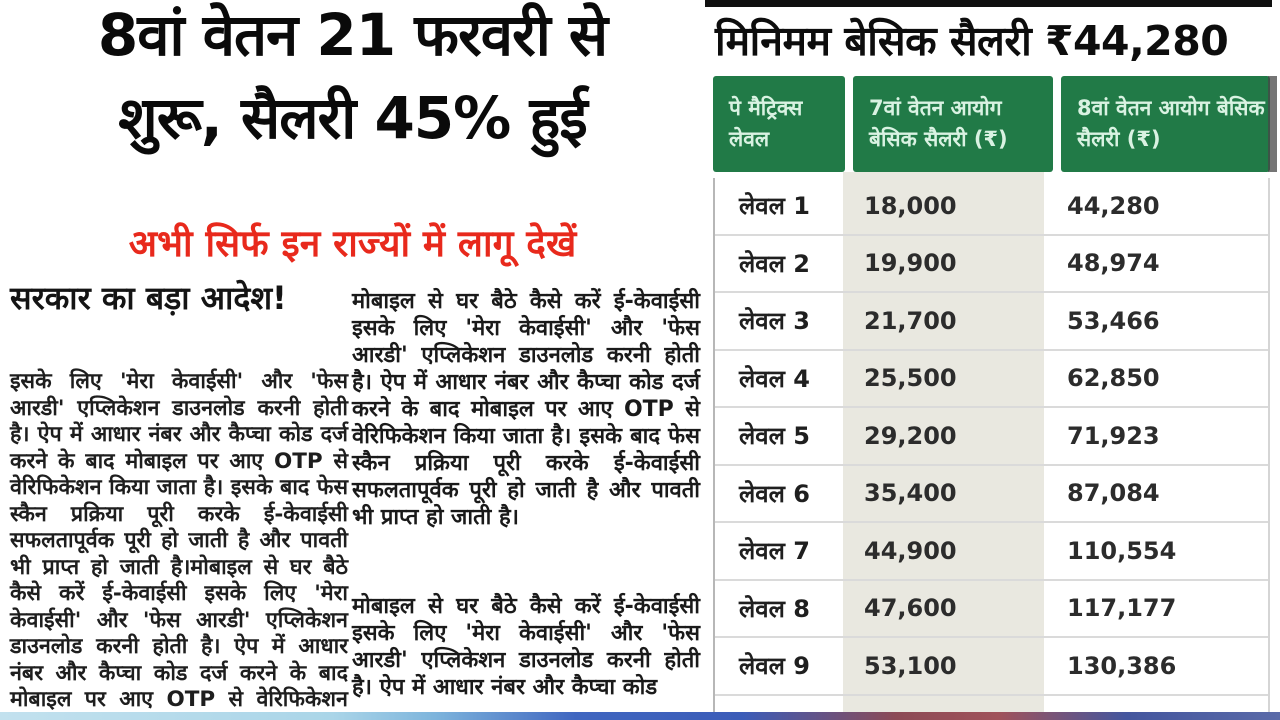  I want to click on middle-column-band, so click(943, 446).